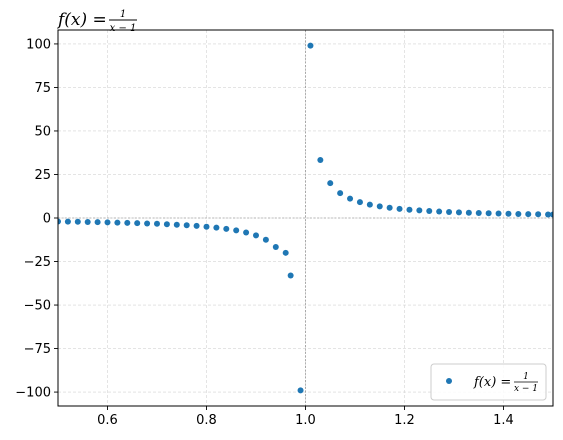 The image size is (563, 440). What do you see at coordinates (42, 175) in the screenshot?
I see `y-tick-label: 25` at bounding box center [42, 175].